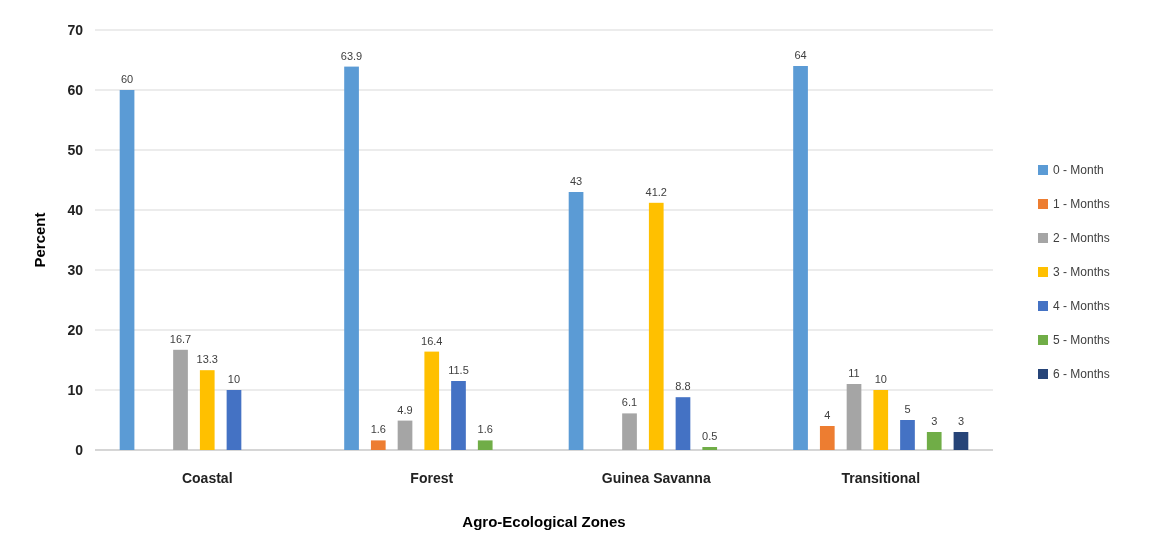 Image resolution: width=1153 pixels, height=555 pixels. I want to click on legend-label: 1 - Months, so click(1081, 204).